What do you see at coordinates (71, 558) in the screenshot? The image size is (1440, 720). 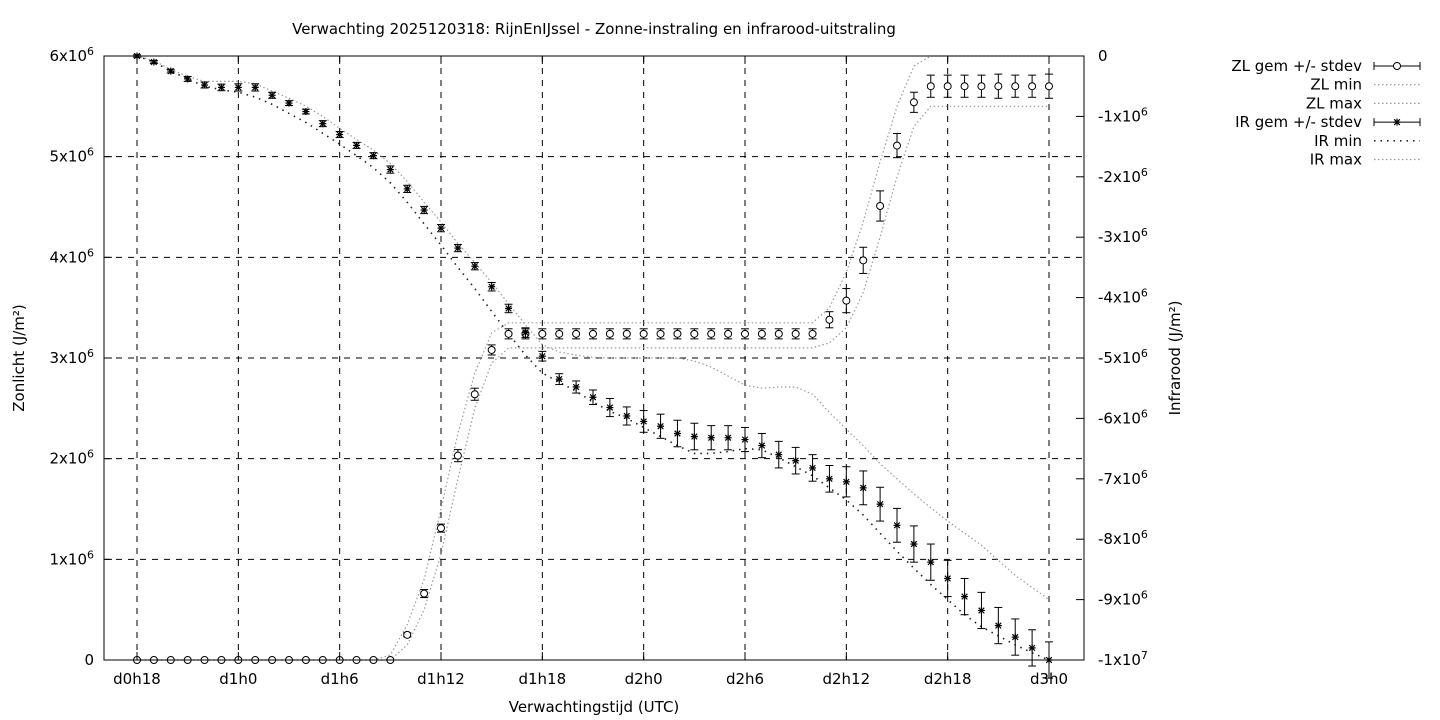 I see `y-left-tick-label: 1x106` at bounding box center [71, 558].